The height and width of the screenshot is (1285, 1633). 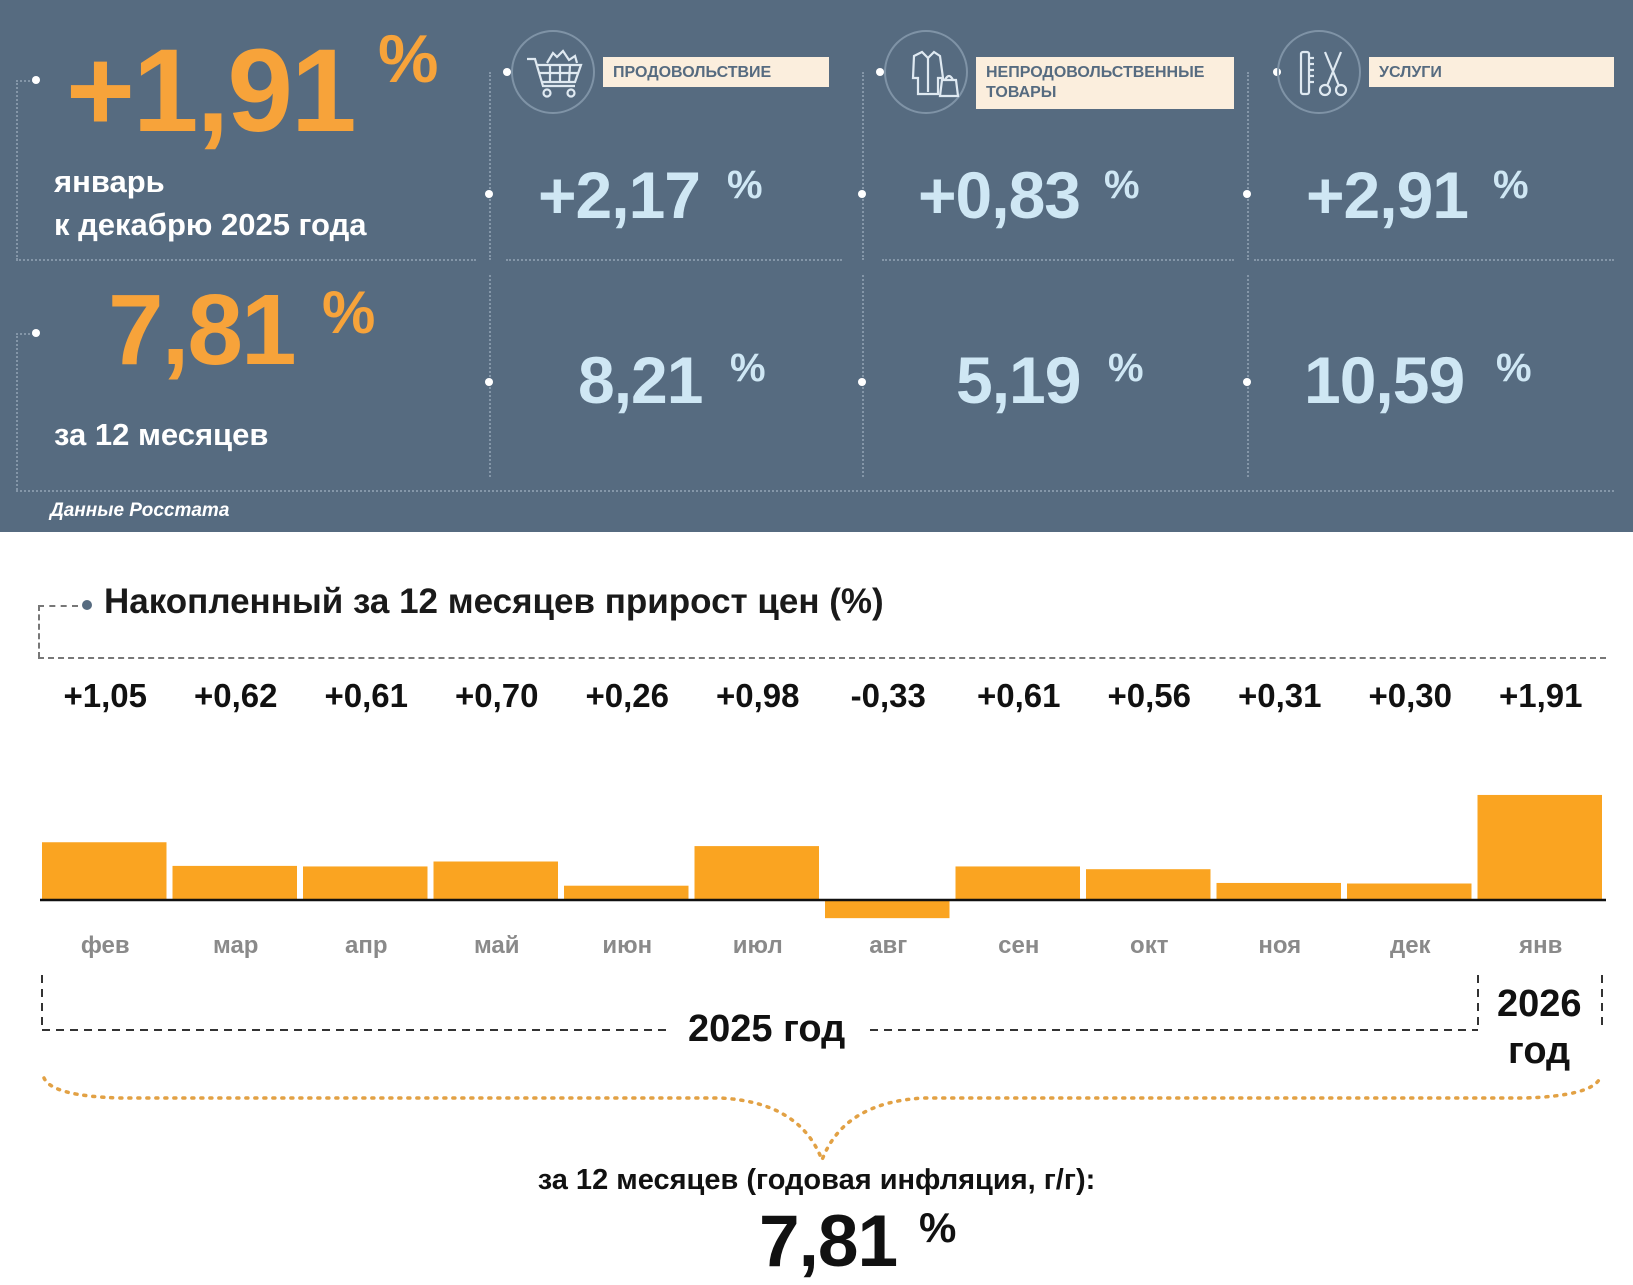 What do you see at coordinates (1539, 1004) in the screenshot?
I see `year-label-2026: 2026` at bounding box center [1539, 1004].